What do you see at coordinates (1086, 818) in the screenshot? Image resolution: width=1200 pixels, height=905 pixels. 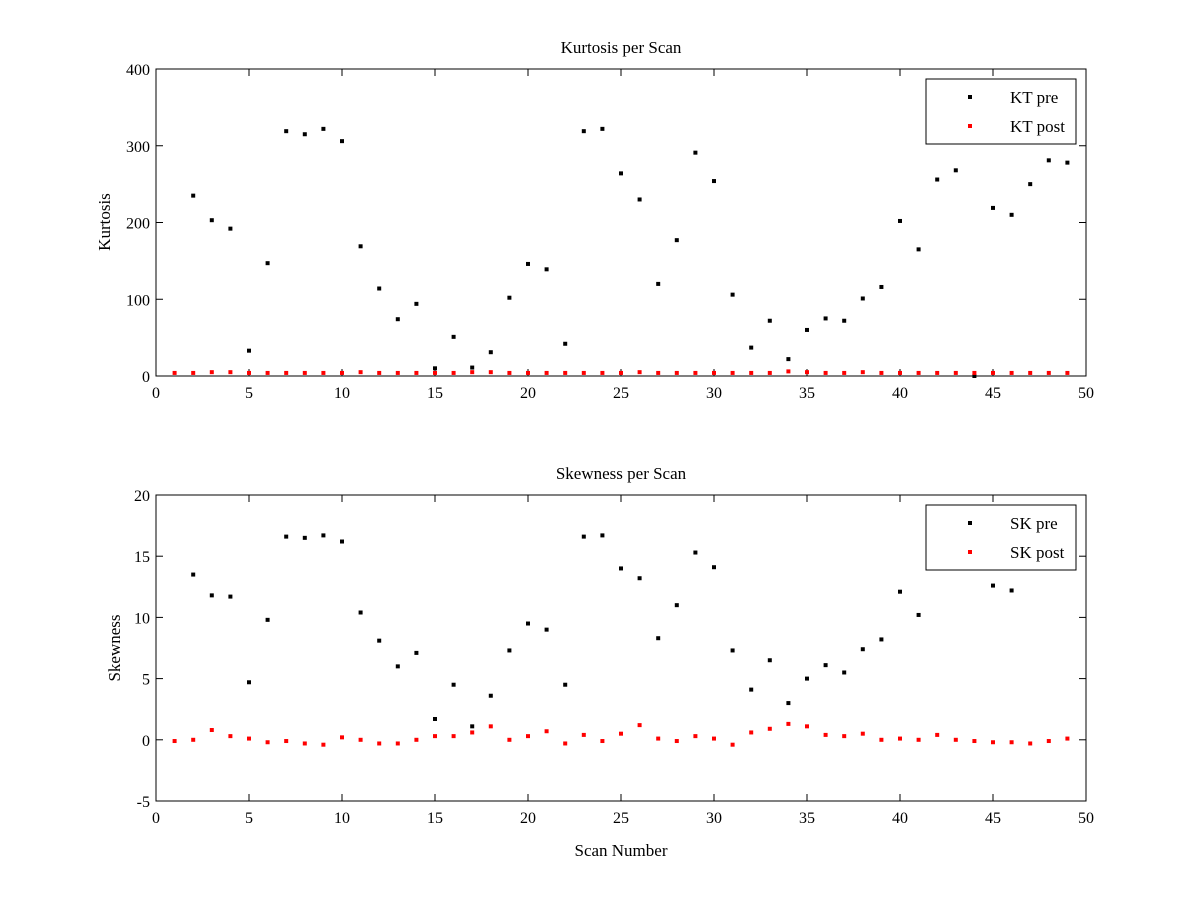 I see `skewness-xtick-label: 50` at bounding box center [1086, 818].